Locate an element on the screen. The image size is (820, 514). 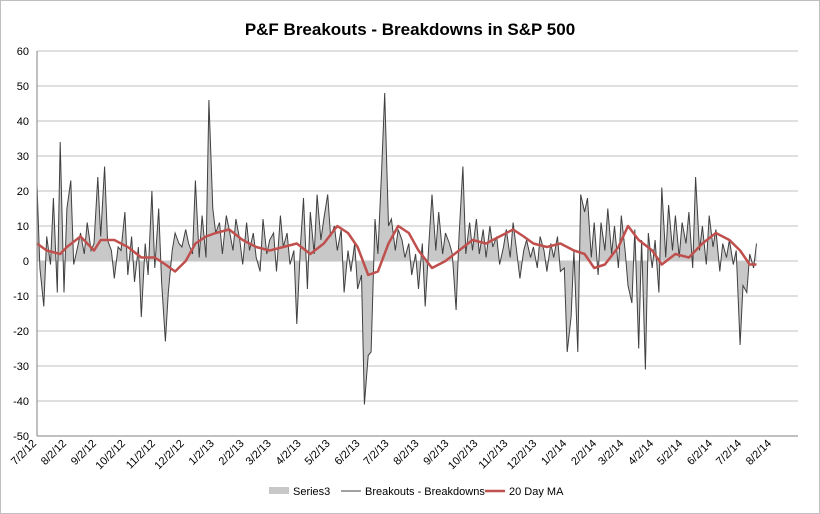
x-tick-label: 3/2/13 is located at coordinates (259, 453).